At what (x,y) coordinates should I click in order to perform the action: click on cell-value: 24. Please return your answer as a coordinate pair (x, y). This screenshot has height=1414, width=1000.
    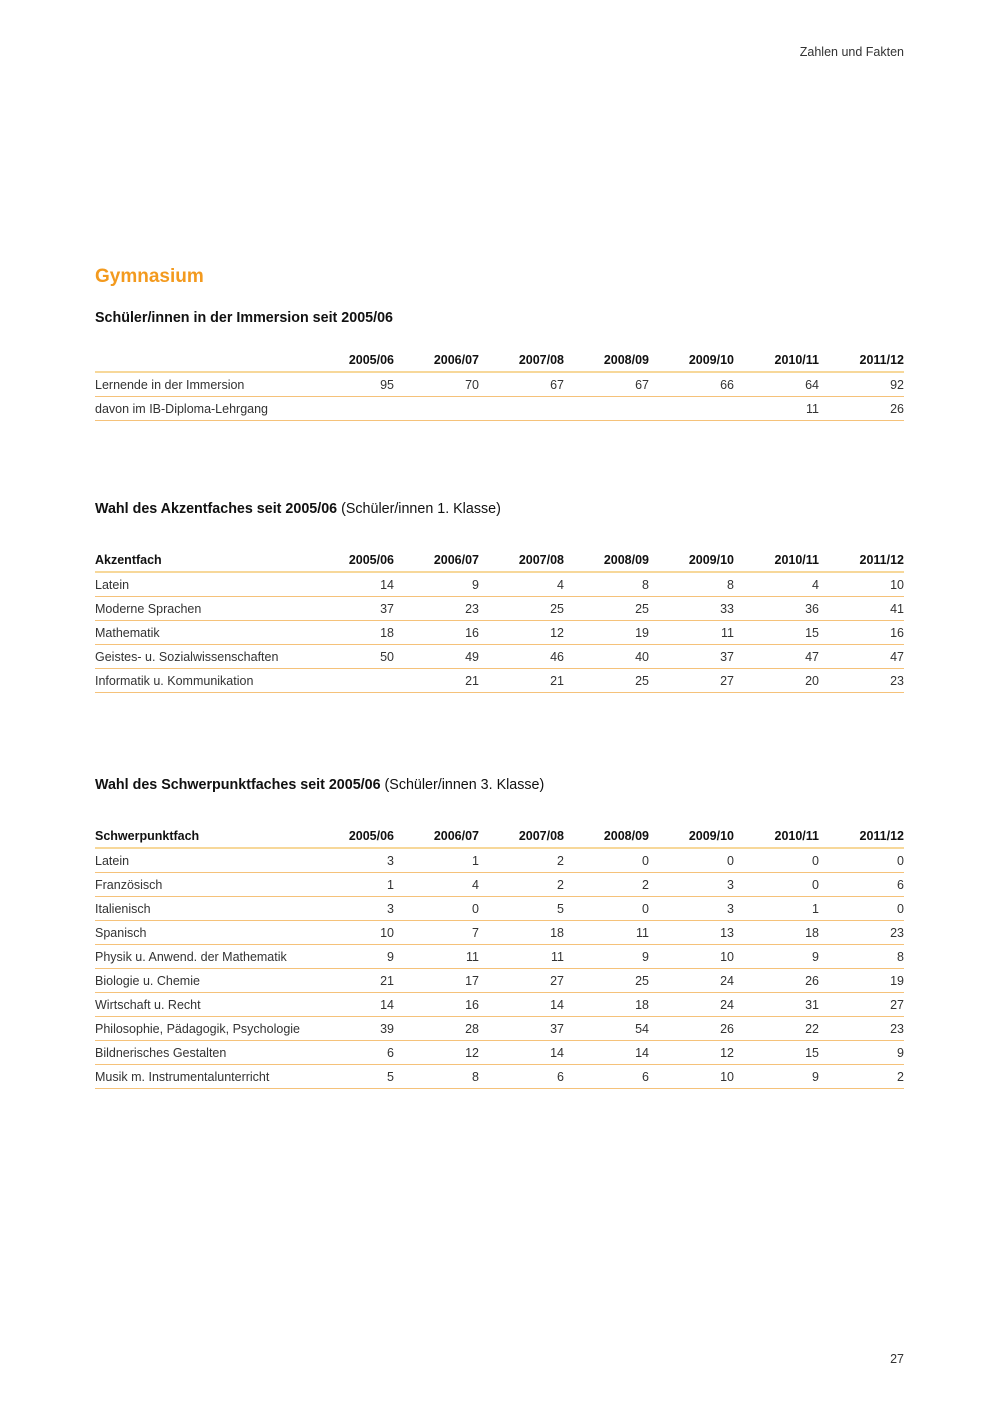
    Looking at the image, I should click on (691, 1004).